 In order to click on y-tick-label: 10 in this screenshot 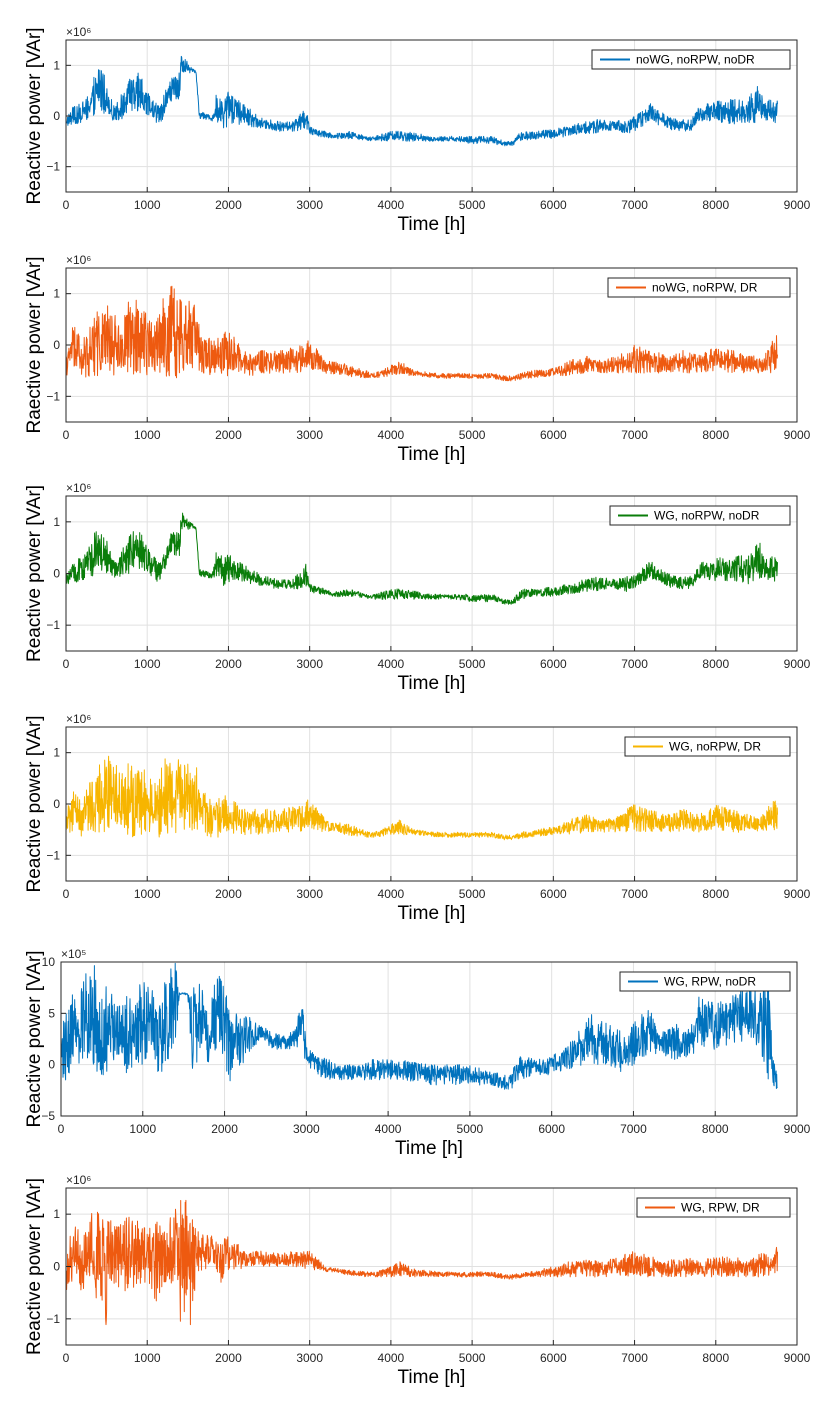, I will do `click(49, 962)`.